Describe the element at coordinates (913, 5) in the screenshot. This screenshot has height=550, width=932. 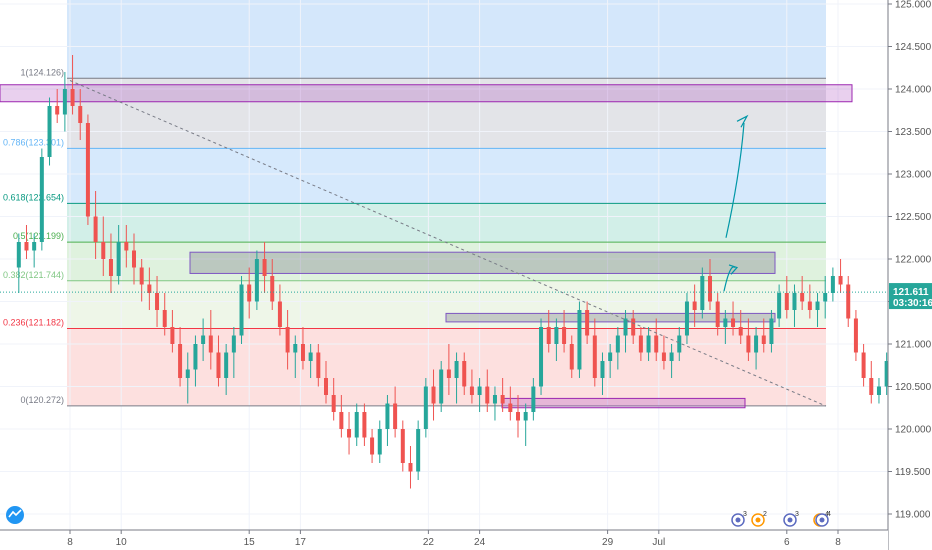
I see `y-tick-label: 125.000` at that location.